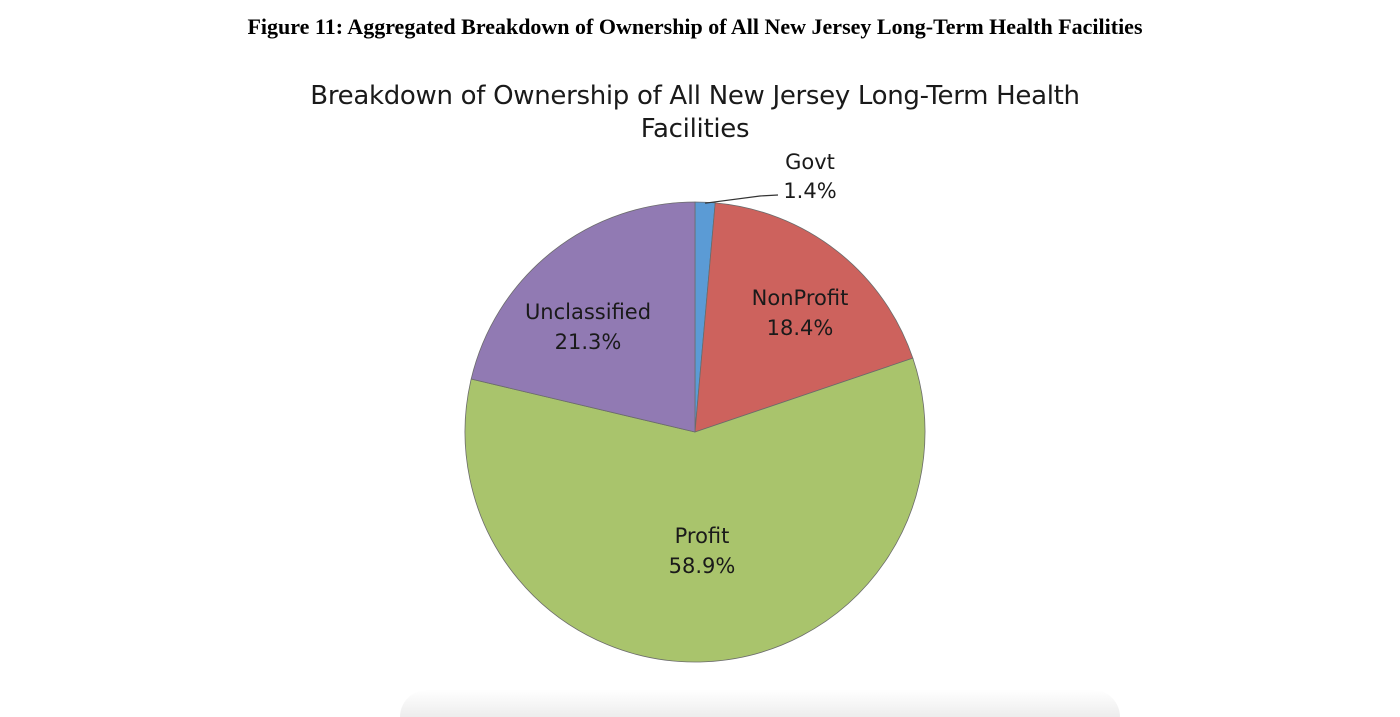 This screenshot has width=1400, height=717. I want to click on pie-slice-nonprofit, so click(804, 317).